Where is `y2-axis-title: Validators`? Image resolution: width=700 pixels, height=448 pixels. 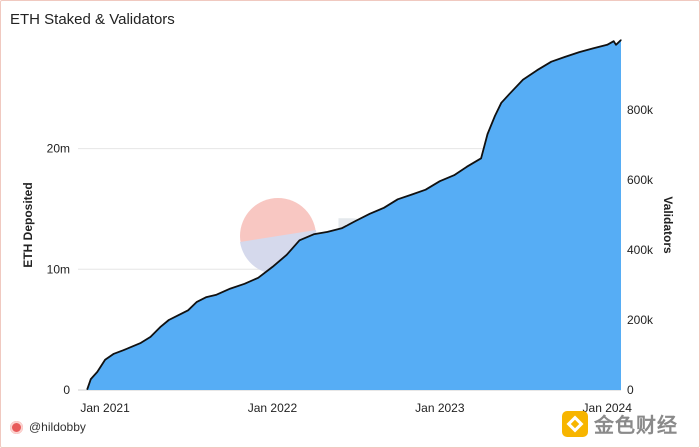 y2-axis-title: Validators is located at coordinates (668, 225).